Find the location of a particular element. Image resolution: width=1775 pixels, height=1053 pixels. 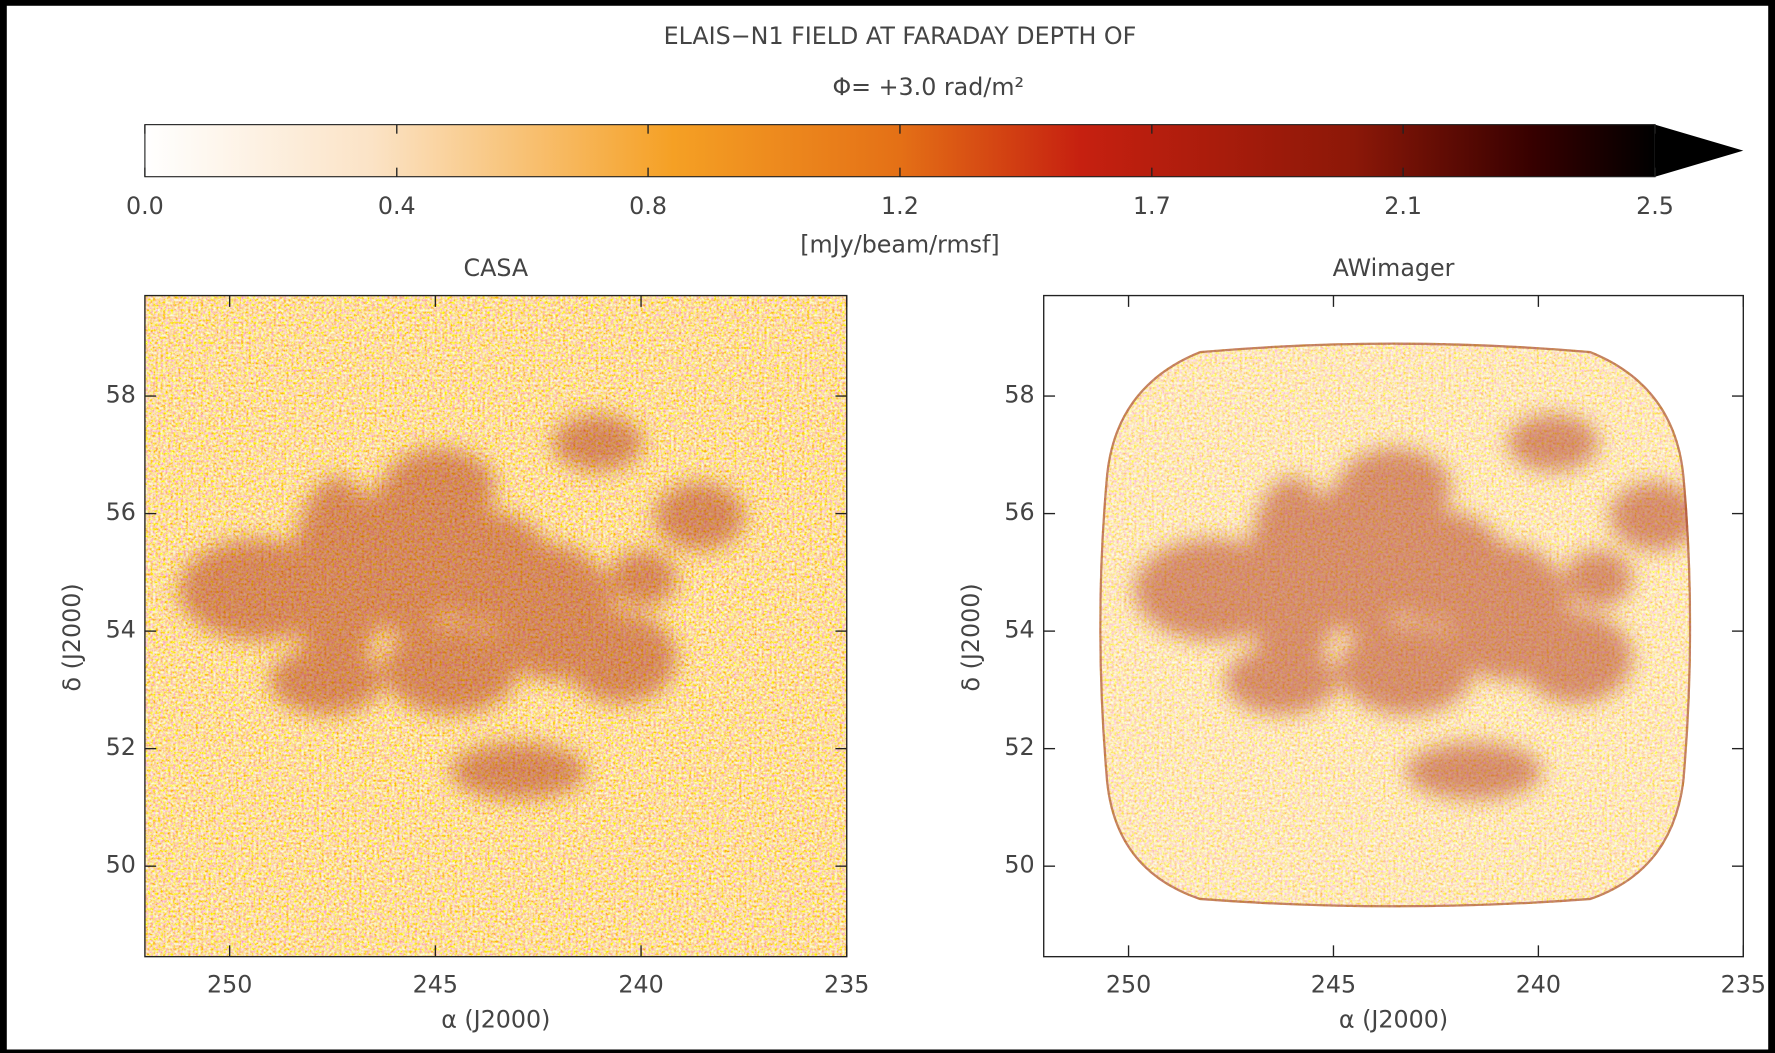

subtitle: Φ= +3.0 rad/m² is located at coordinates (928, 87).